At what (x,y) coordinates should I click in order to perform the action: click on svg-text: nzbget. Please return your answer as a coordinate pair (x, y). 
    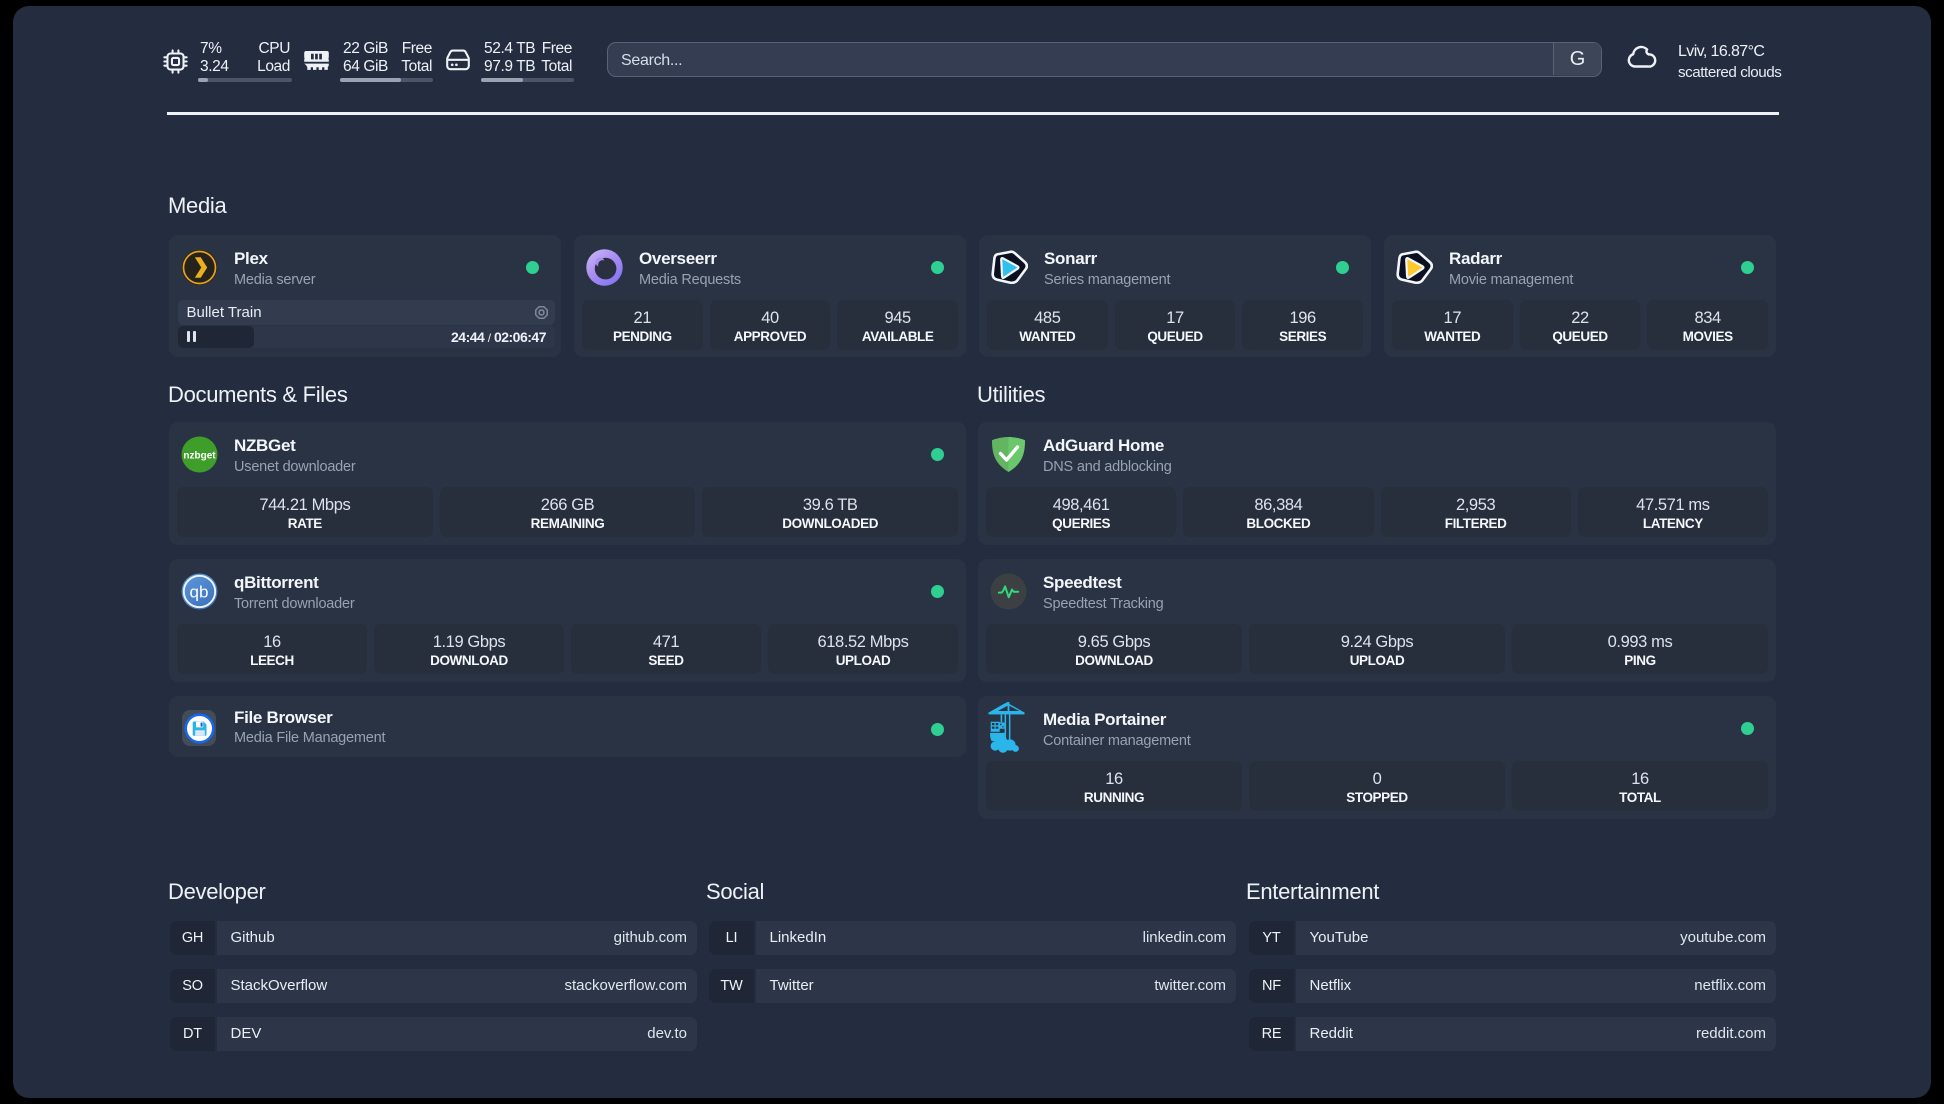
    Looking at the image, I should click on (199, 456).